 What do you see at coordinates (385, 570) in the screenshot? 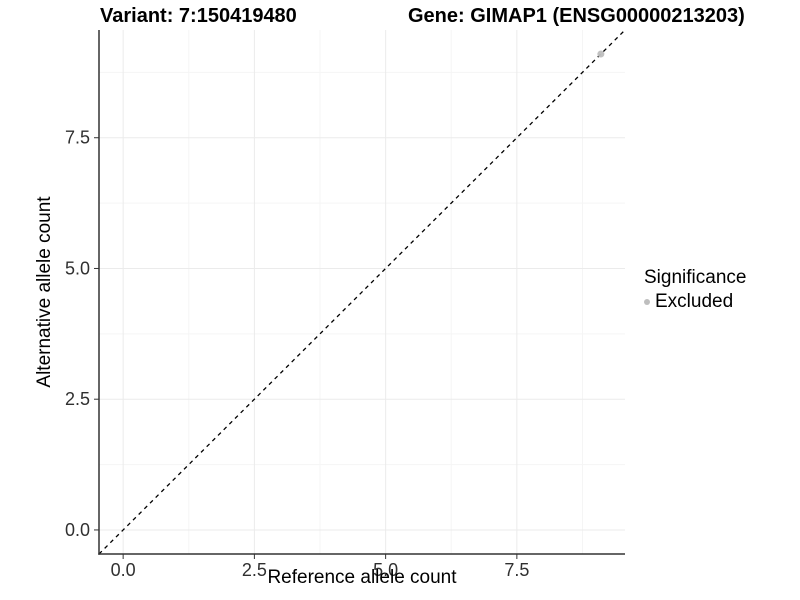
I see `x-tick-label: 5.0` at bounding box center [385, 570].